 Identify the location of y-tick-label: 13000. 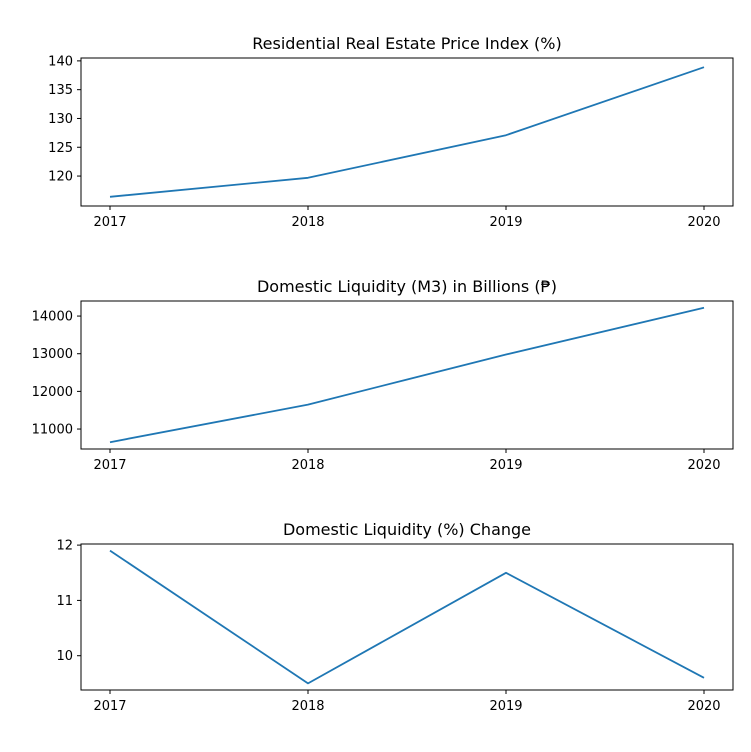
(52, 354).